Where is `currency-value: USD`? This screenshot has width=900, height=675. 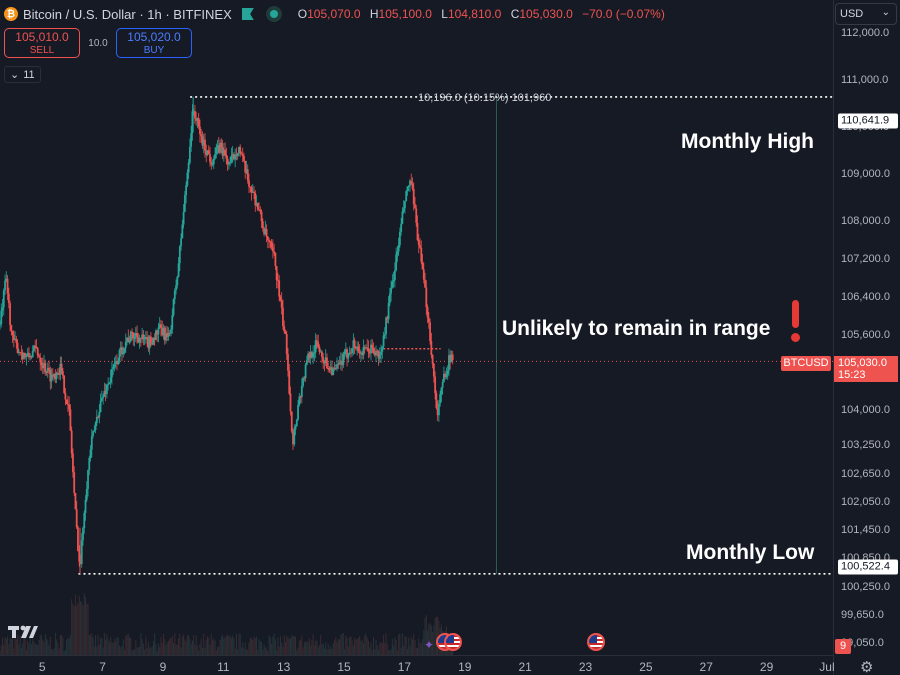
currency-value: USD is located at coordinates (852, 14).